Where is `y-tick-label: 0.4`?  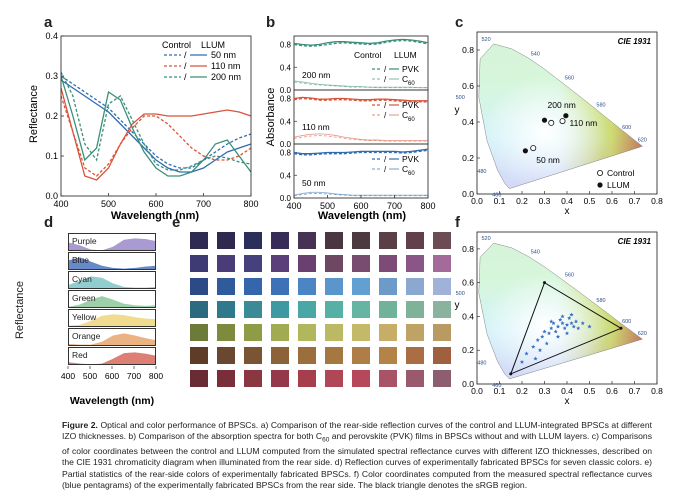
y-tick-label: 0.4 is located at coordinates (468, 122).